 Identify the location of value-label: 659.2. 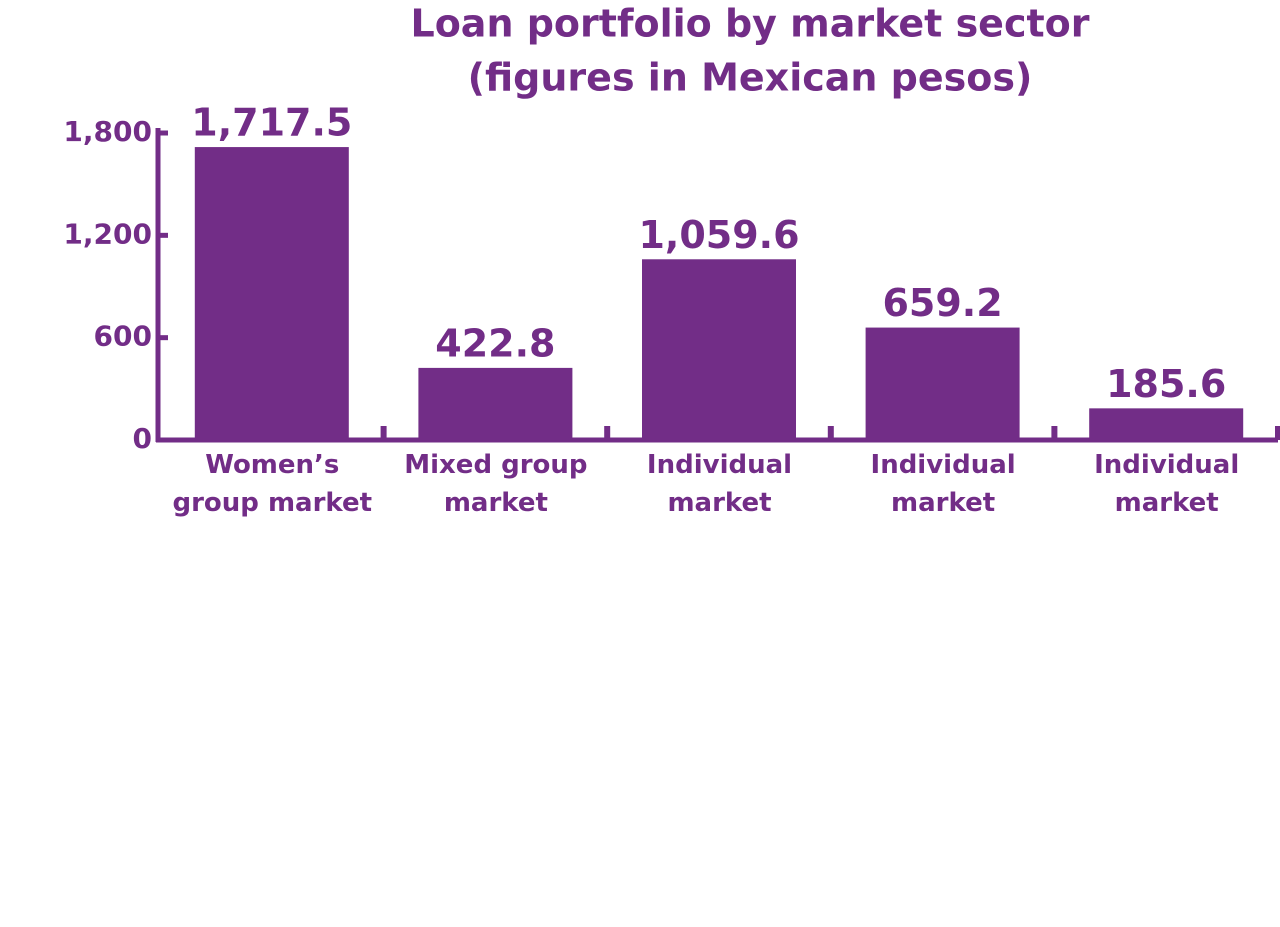
(942, 303).